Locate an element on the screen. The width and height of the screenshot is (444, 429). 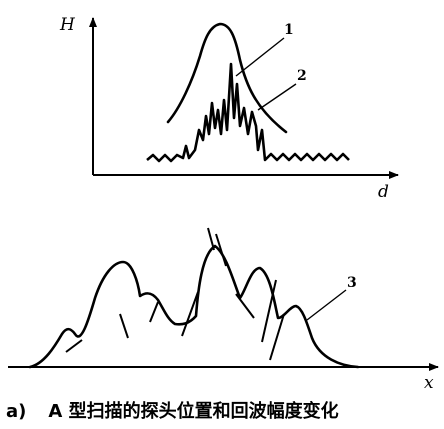
probe-stroke-b is located at coordinates (124, 326).